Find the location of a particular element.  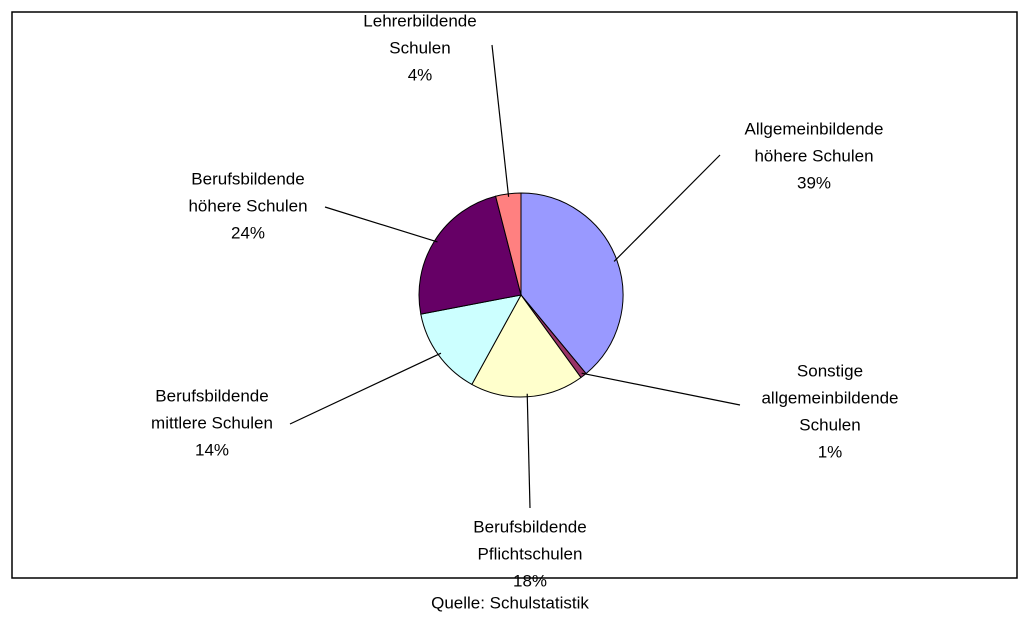

slice-label: mittlere Schulen is located at coordinates (212, 422).